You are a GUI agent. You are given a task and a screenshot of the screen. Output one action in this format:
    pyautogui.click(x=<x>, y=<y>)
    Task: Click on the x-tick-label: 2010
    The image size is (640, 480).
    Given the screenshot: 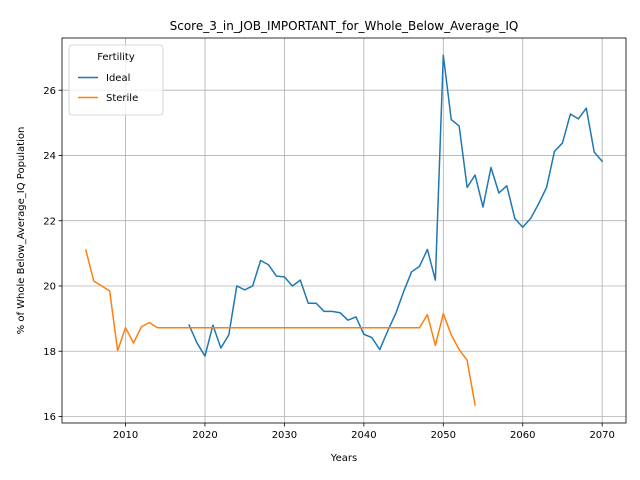 What is the action you would take?
    pyautogui.click(x=125, y=435)
    